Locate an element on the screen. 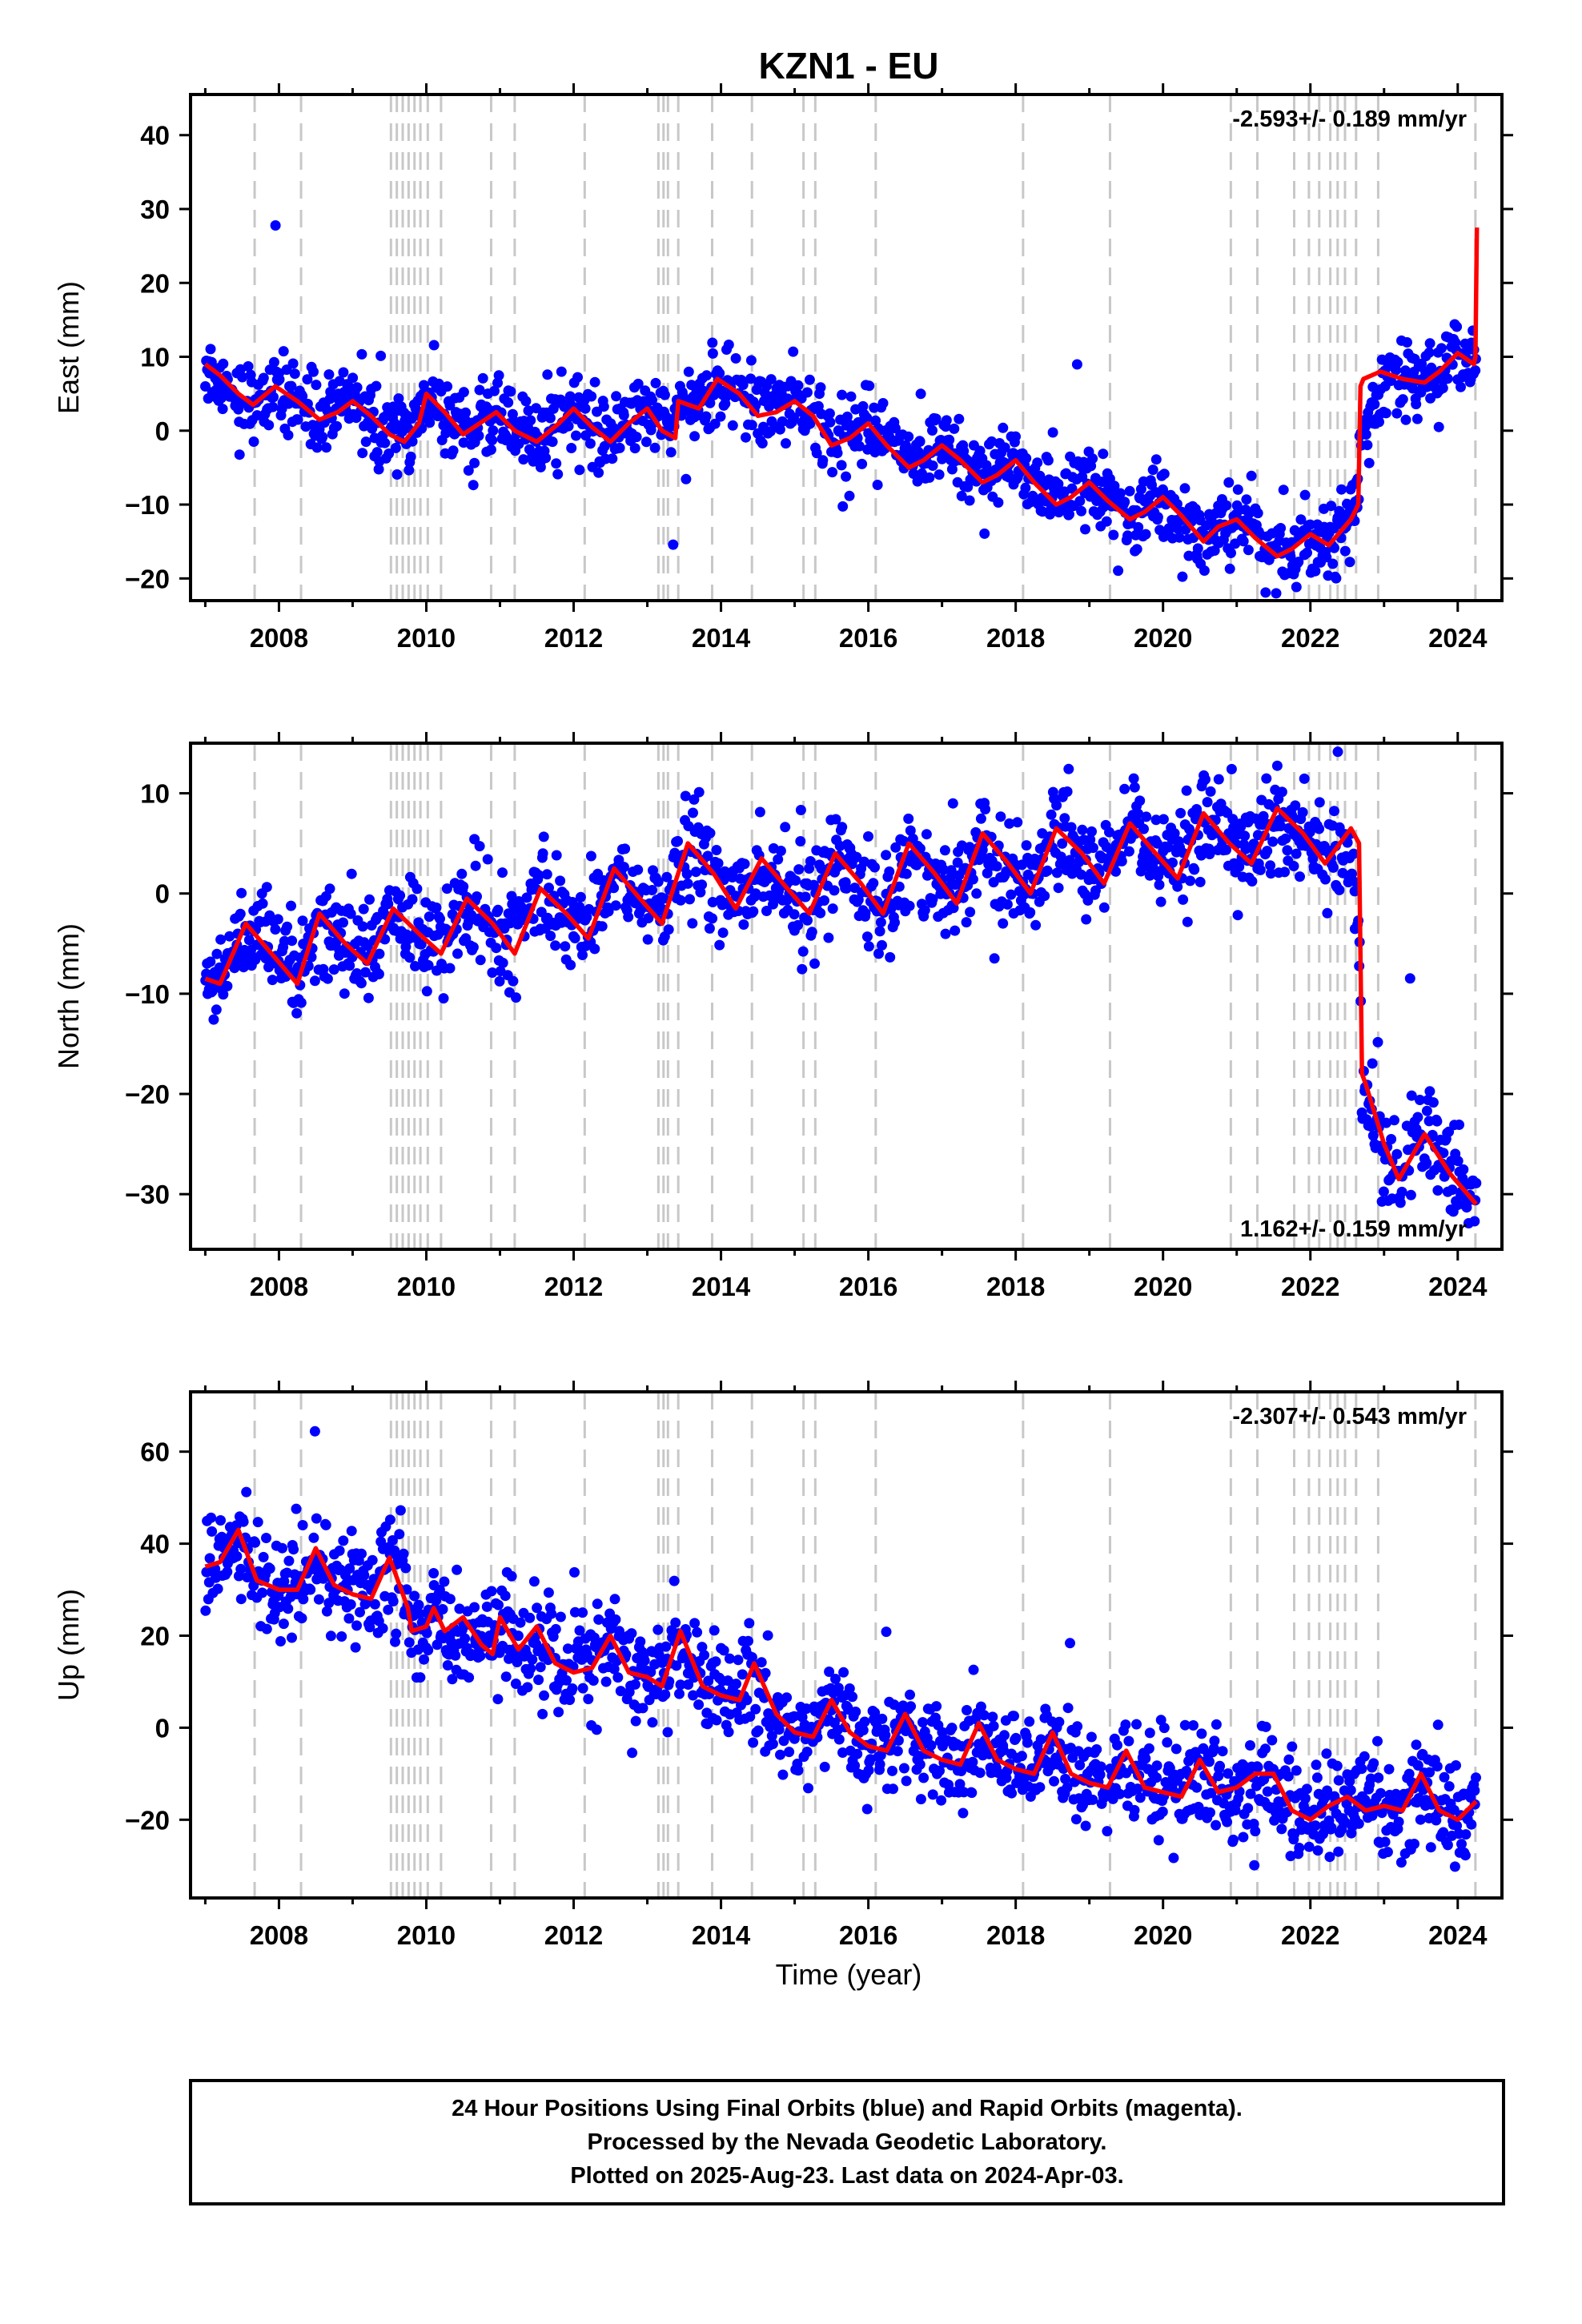 This screenshot has width=1582, height=2324. rate-label-up: -2.307+/- 0.543 mm/yr is located at coordinates (1350, 1416).